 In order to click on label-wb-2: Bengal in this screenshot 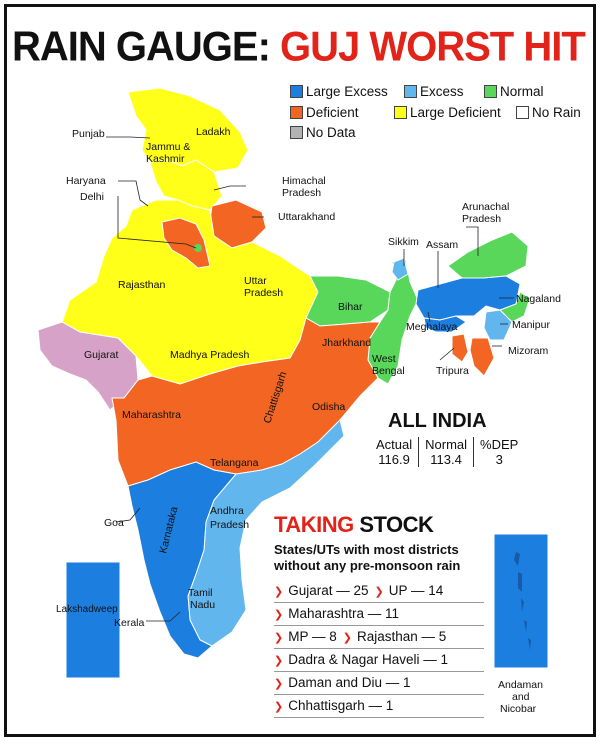, I will do `click(388, 371)`.